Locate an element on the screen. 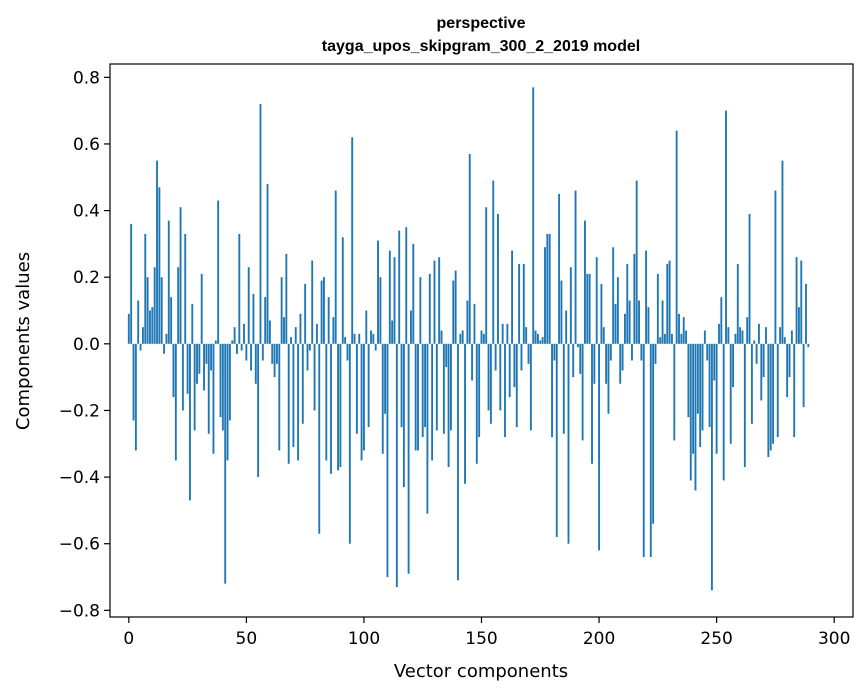 This screenshot has height=696, width=867. y-tick-label: −0.8 is located at coordinates (79, 611).